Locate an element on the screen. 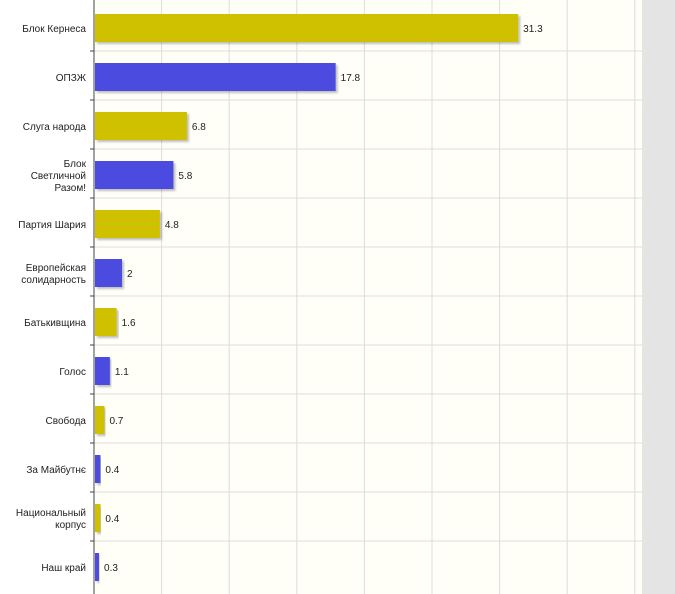 This screenshot has height=594, width=675. data-label: 4.8 is located at coordinates (172, 225).